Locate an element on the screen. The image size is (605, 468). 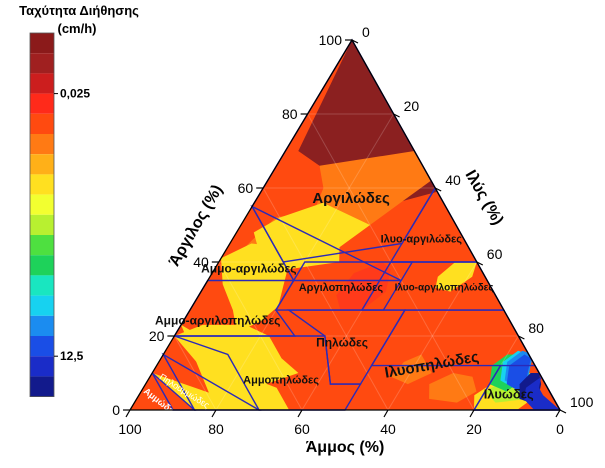
legend-value-label-0: 0,025 is located at coordinates (75, 94).